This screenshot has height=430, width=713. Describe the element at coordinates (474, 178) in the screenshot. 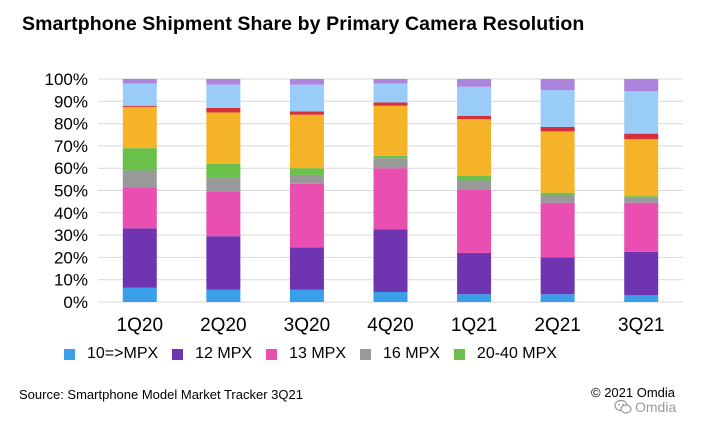

I see `bar-segment-20-40-mpx-1q21` at that location.